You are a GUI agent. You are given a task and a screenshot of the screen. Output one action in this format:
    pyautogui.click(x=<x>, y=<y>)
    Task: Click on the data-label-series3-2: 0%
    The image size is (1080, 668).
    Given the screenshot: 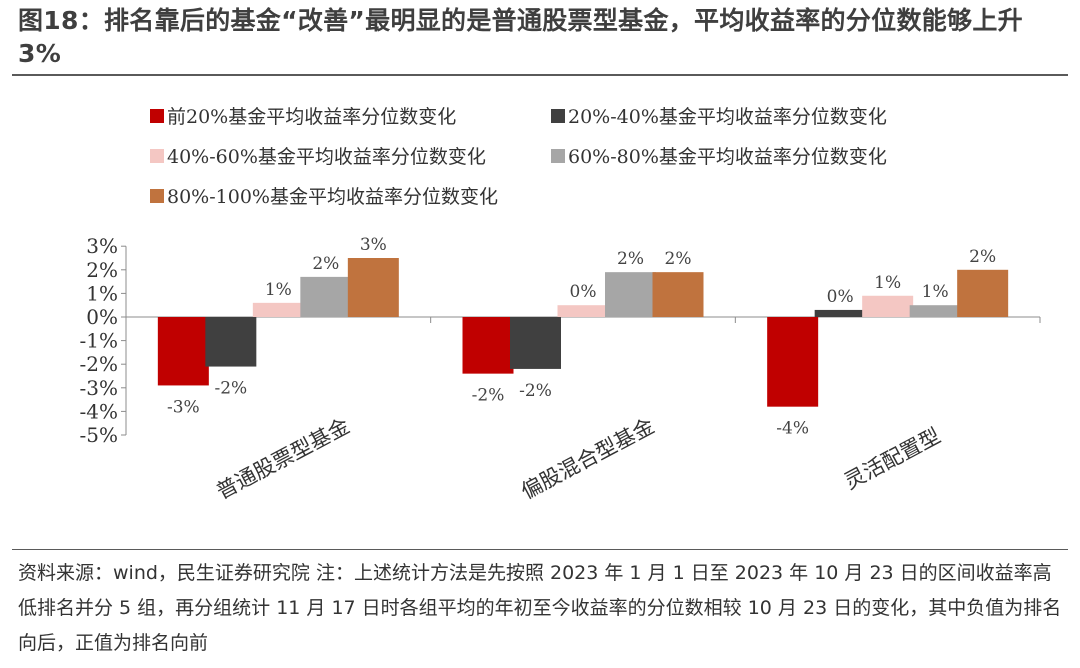 What is the action you would take?
    pyautogui.click(x=583, y=292)
    